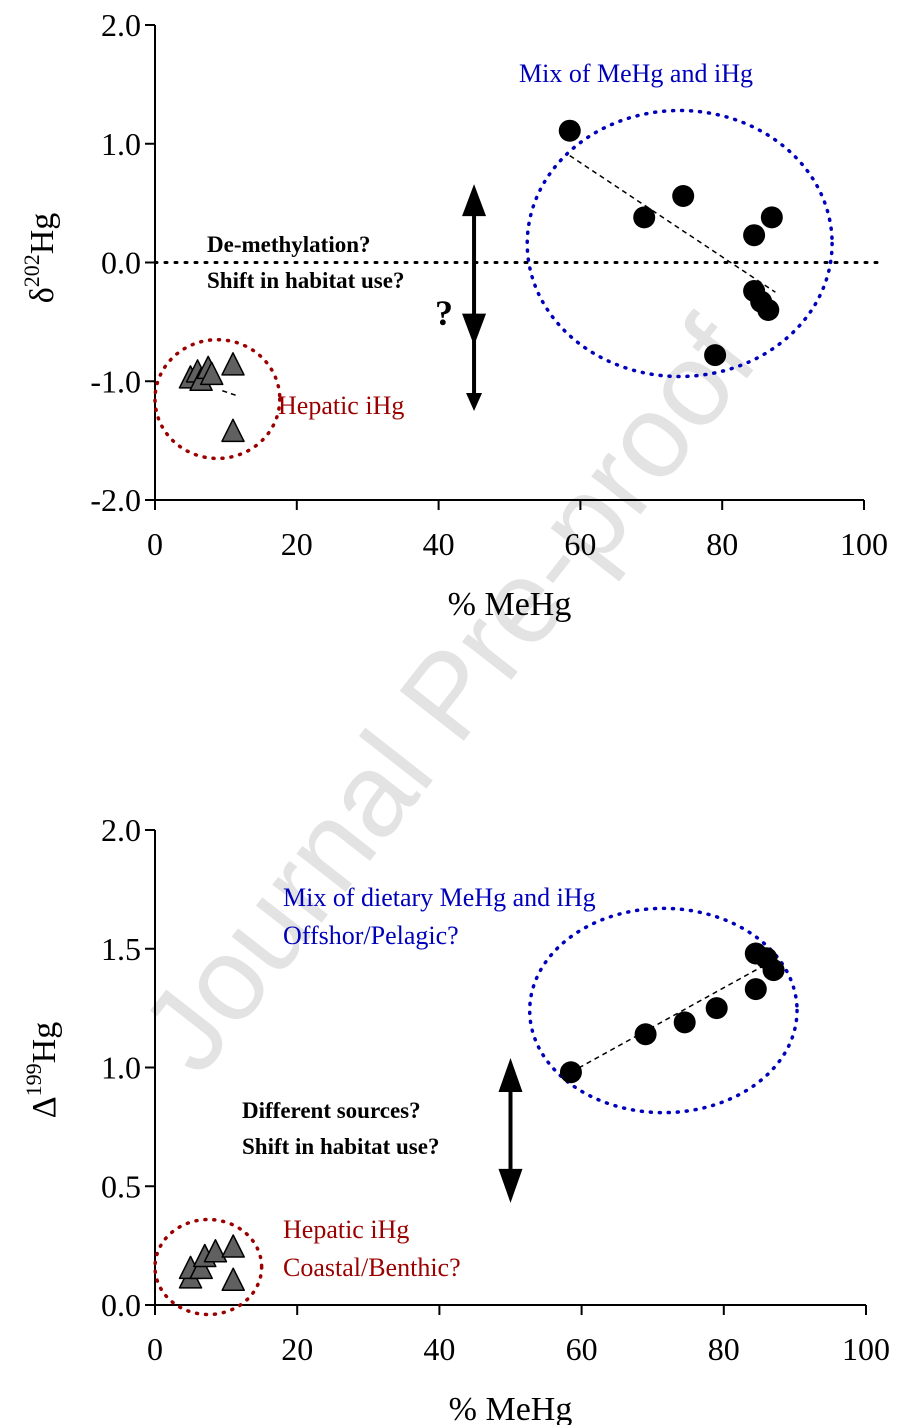  Describe the element at coordinates (115, 381) in the screenshot. I see `y-tick-label: -1.0` at that location.